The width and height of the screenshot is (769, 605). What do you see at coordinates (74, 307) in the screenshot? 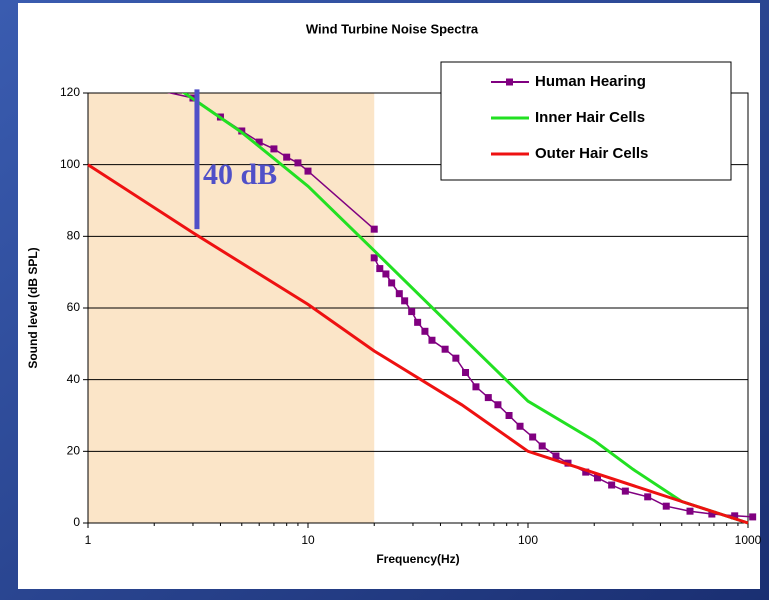
I see `y-tick-label: 60` at bounding box center [74, 307].